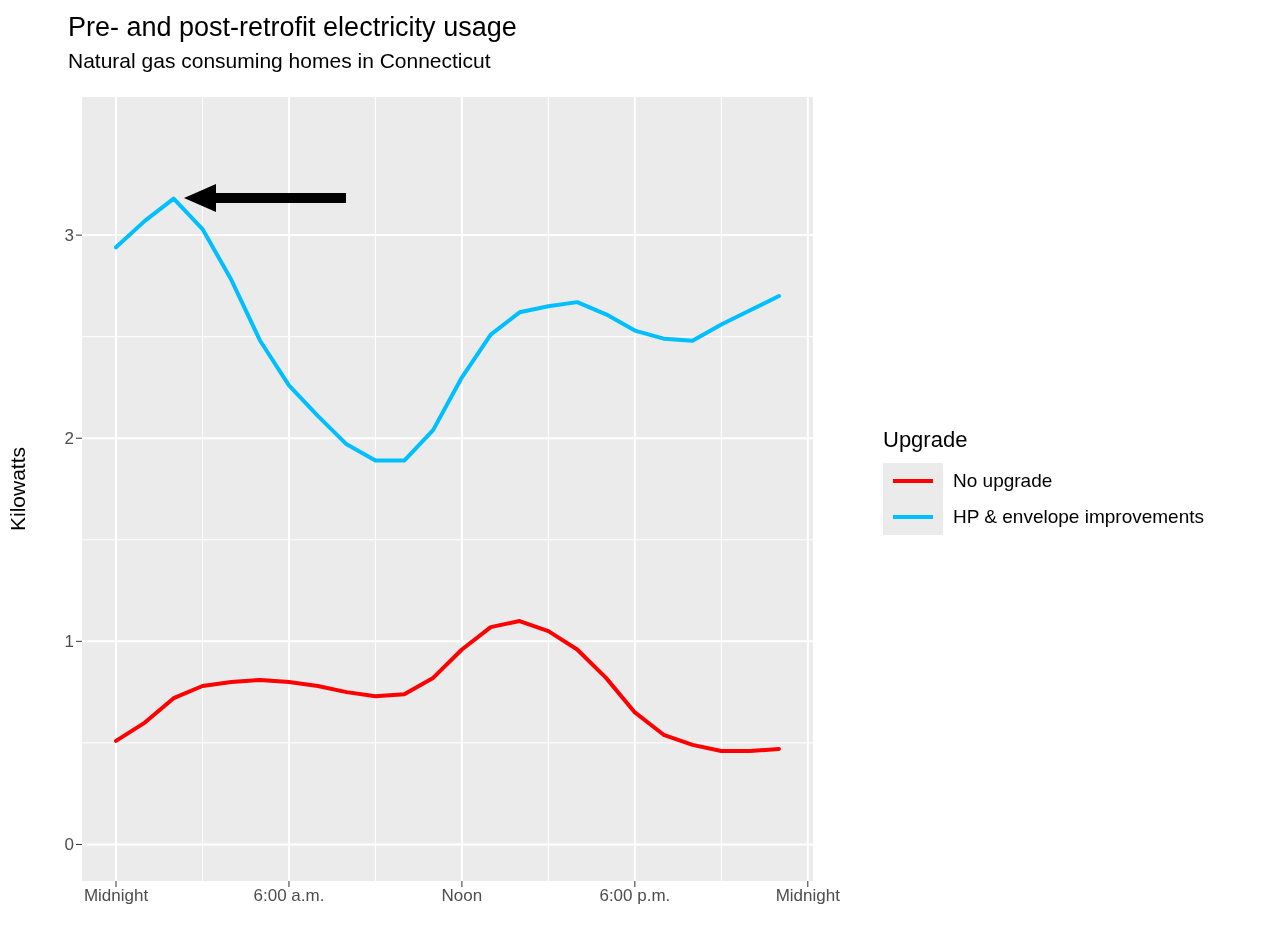  I want to click on y-axis-title: Kilowatts, so click(18, 489).